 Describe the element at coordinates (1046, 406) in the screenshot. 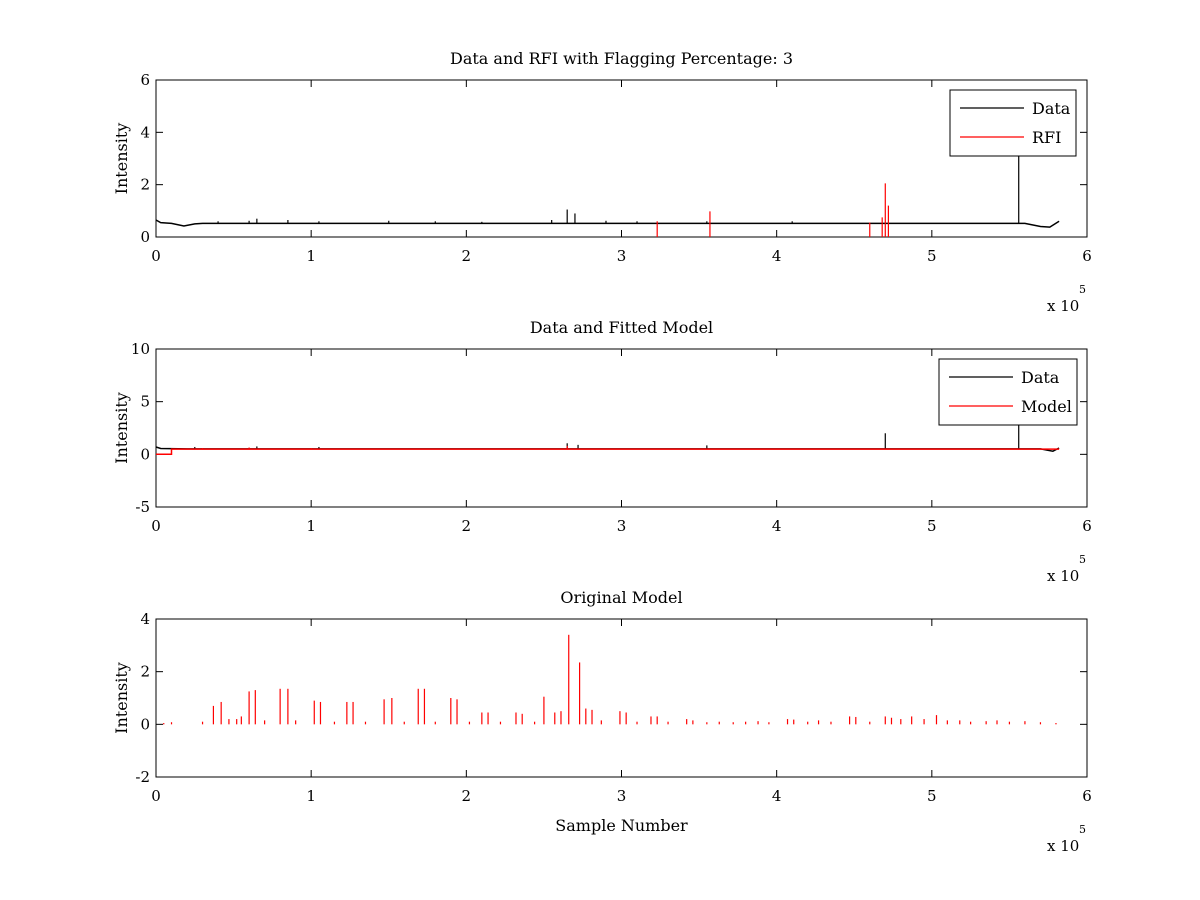

I see `legend-label: Model` at that location.